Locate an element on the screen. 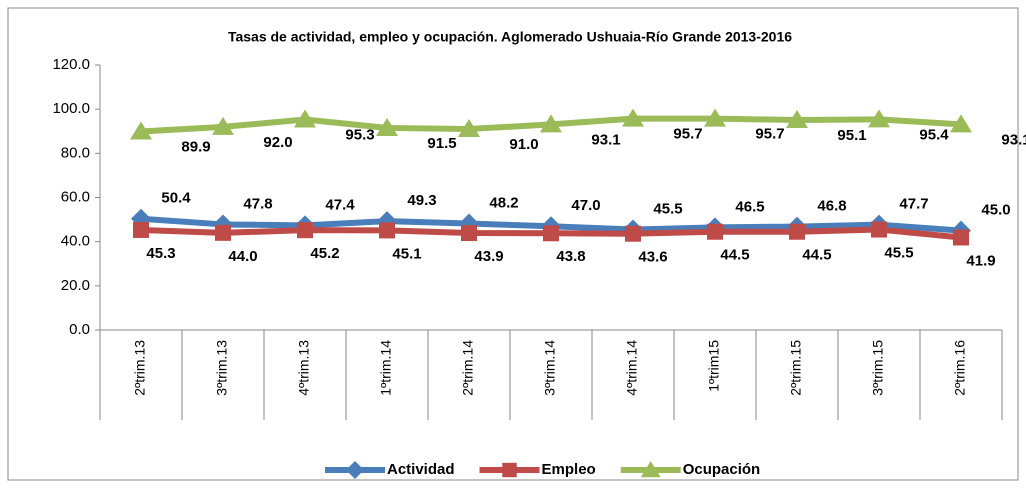 This screenshot has width=1026, height=488. y-tick-label: 100.0 is located at coordinates (71, 108).